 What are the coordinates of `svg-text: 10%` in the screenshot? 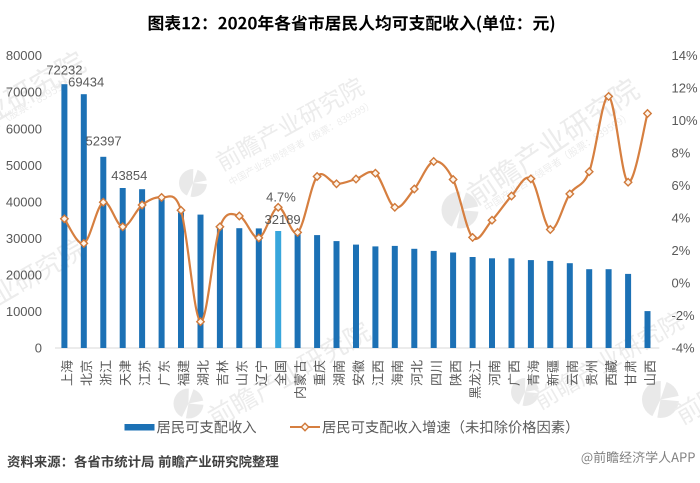 It's located at (685, 120).